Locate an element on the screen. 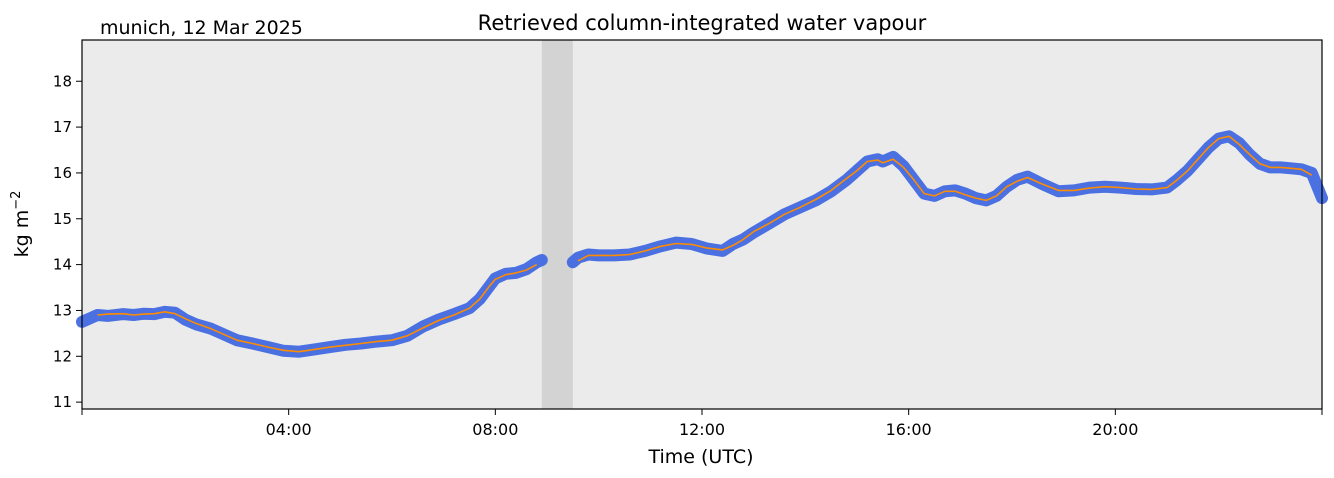  x-axis-label: Time (UTC) is located at coordinates (700, 457).